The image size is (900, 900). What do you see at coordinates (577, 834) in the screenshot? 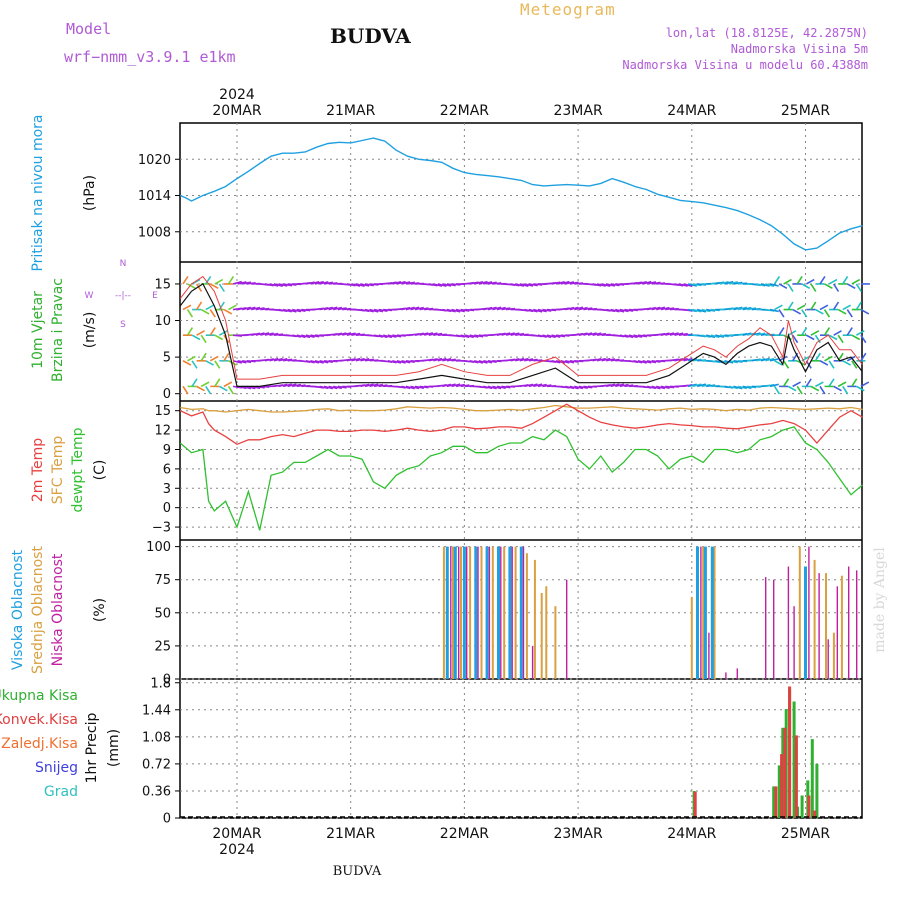
I see `day-label-bottom: 23MAR` at bounding box center [577, 834].